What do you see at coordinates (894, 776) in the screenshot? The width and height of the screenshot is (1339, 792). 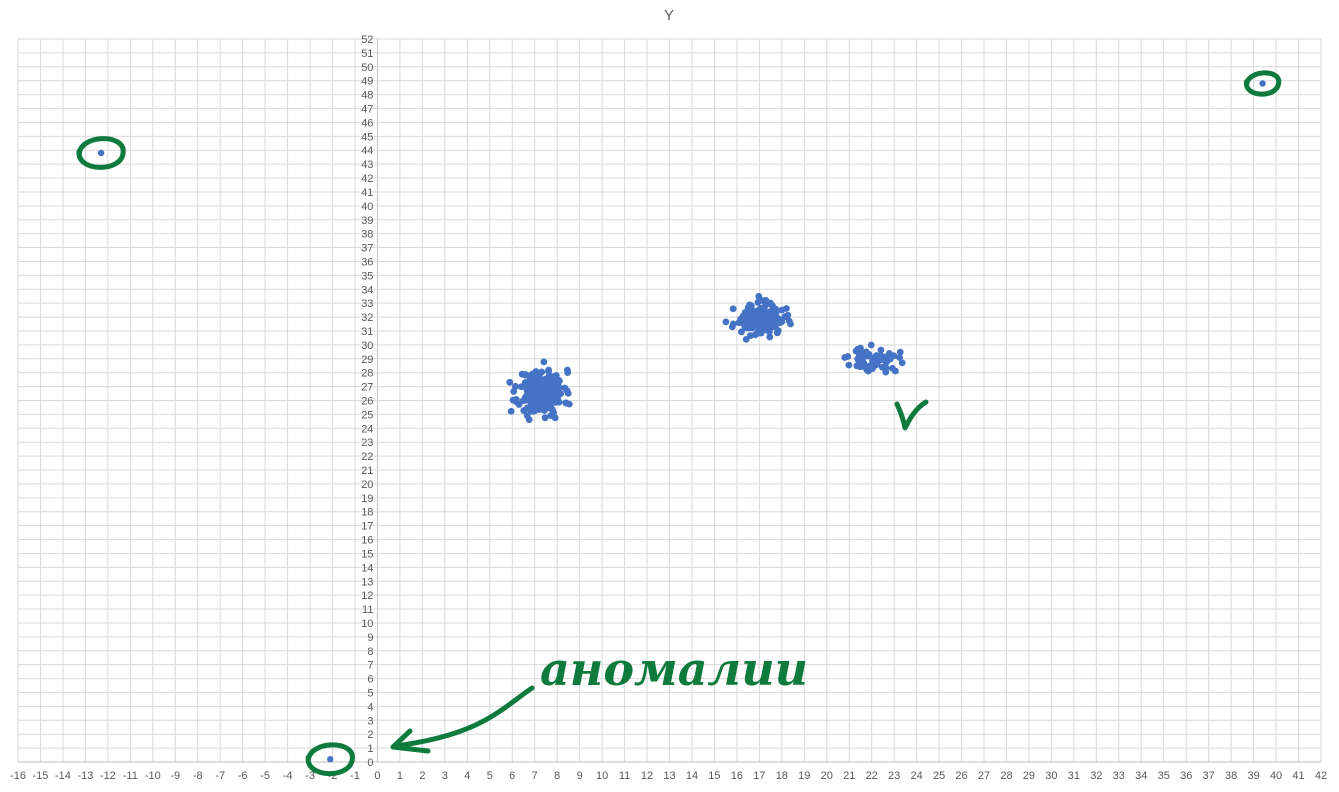 I see `x-tick-label: 23` at bounding box center [894, 776].